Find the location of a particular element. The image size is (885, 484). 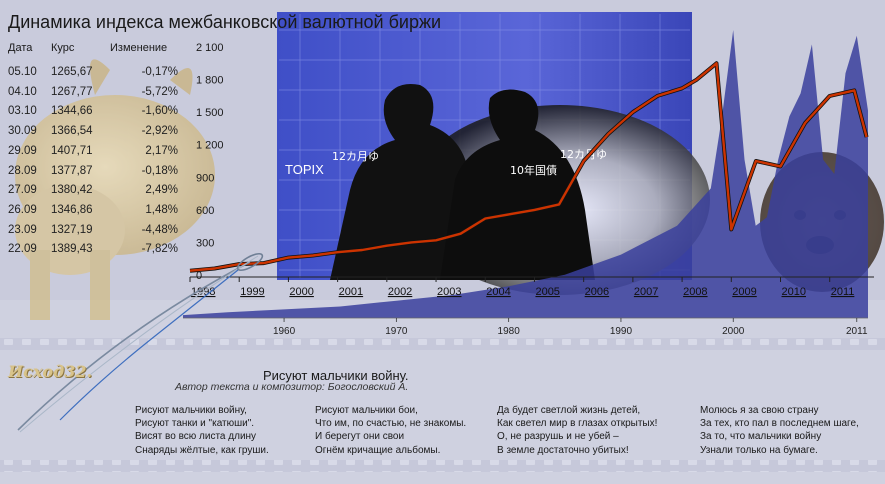

row-change: -1,60% is located at coordinates (159, 111).